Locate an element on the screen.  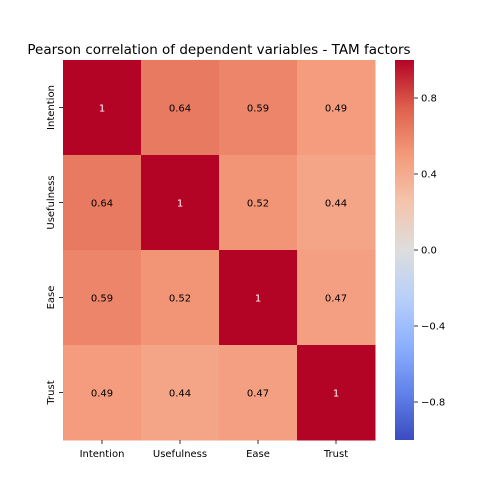
colorbar-tick-label: −0.4 is located at coordinates (433, 327).